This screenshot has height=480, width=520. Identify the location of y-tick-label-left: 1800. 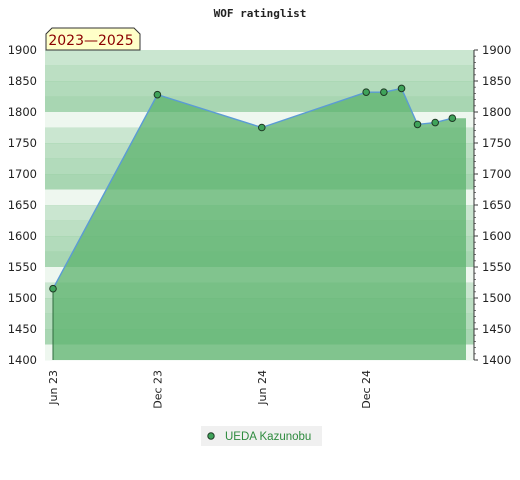
(22, 112).